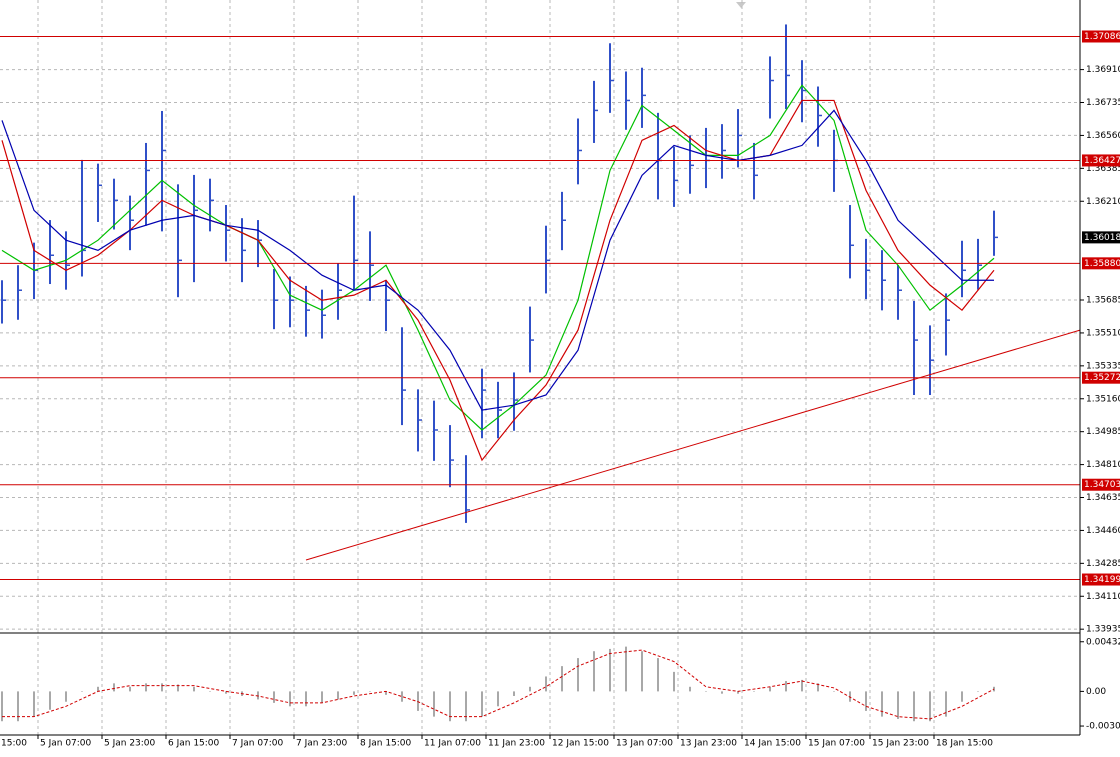 The height and width of the screenshot is (757, 1120). I want to click on x-tick-label: 13 Jan 23:00, so click(708, 744).